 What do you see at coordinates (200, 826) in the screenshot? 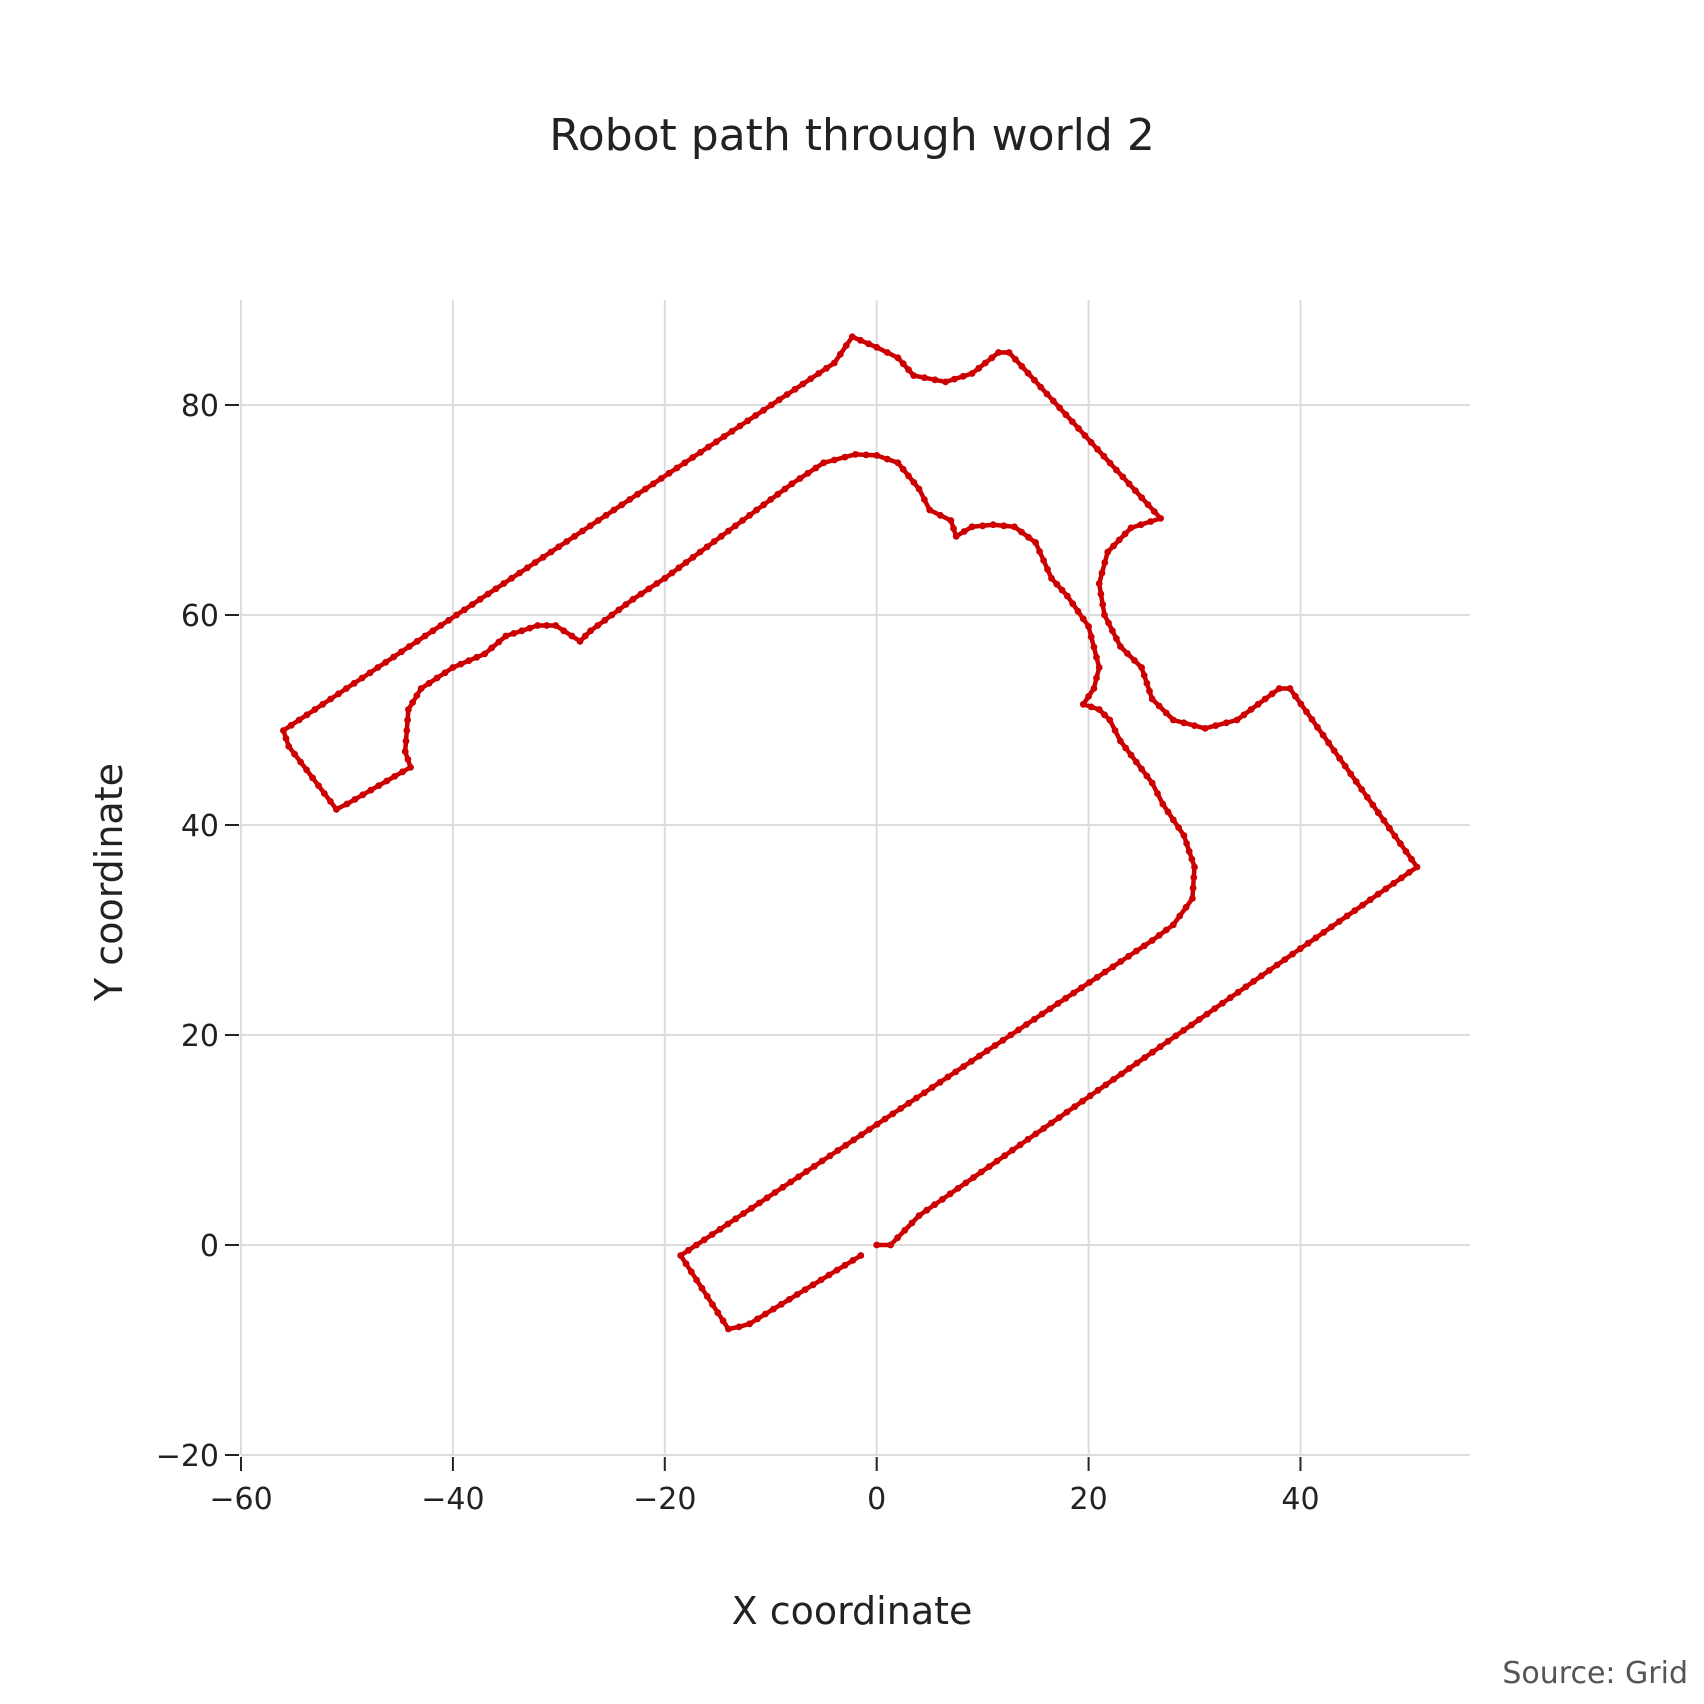
I see `y-tick-label: 40` at bounding box center [200, 826].